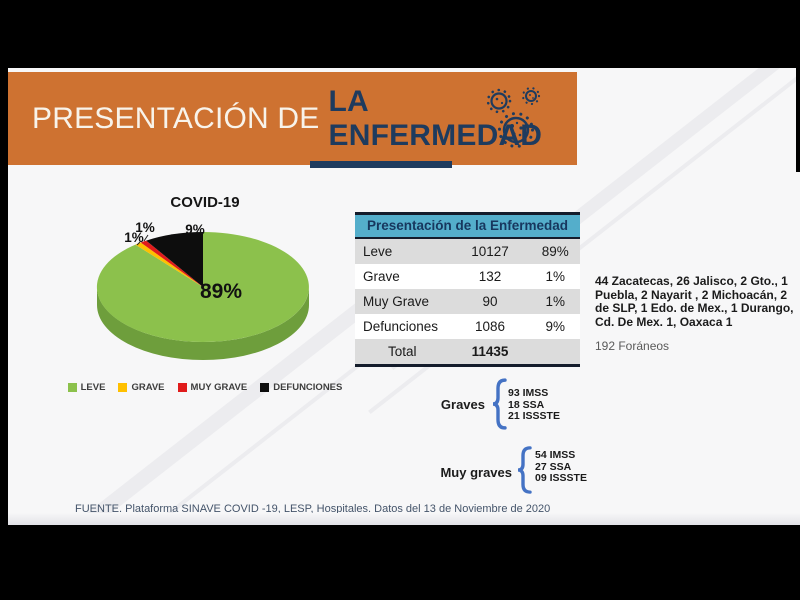 This screenshot has width=800, height=600. What do you see at coordinates (221, 291) in the screenshot?
I see `pie-label-leve: 89%` at bounding box center [221, 291].